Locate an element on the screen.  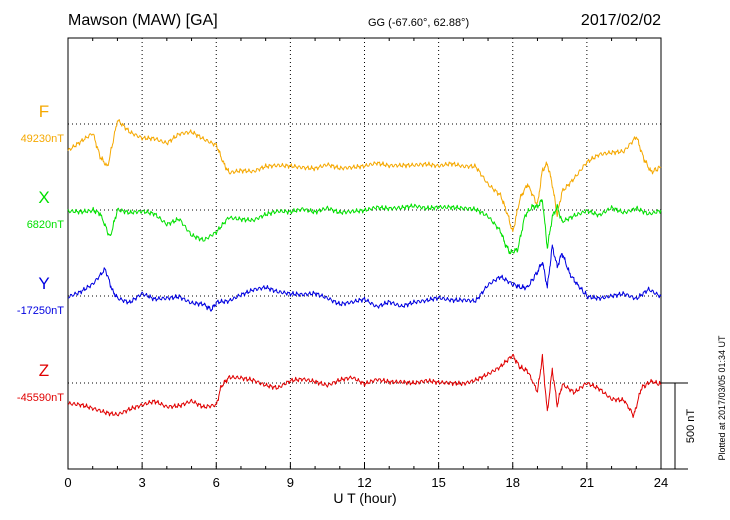
baseline-label-F: 49230nT is located at coordinates (43, 139).